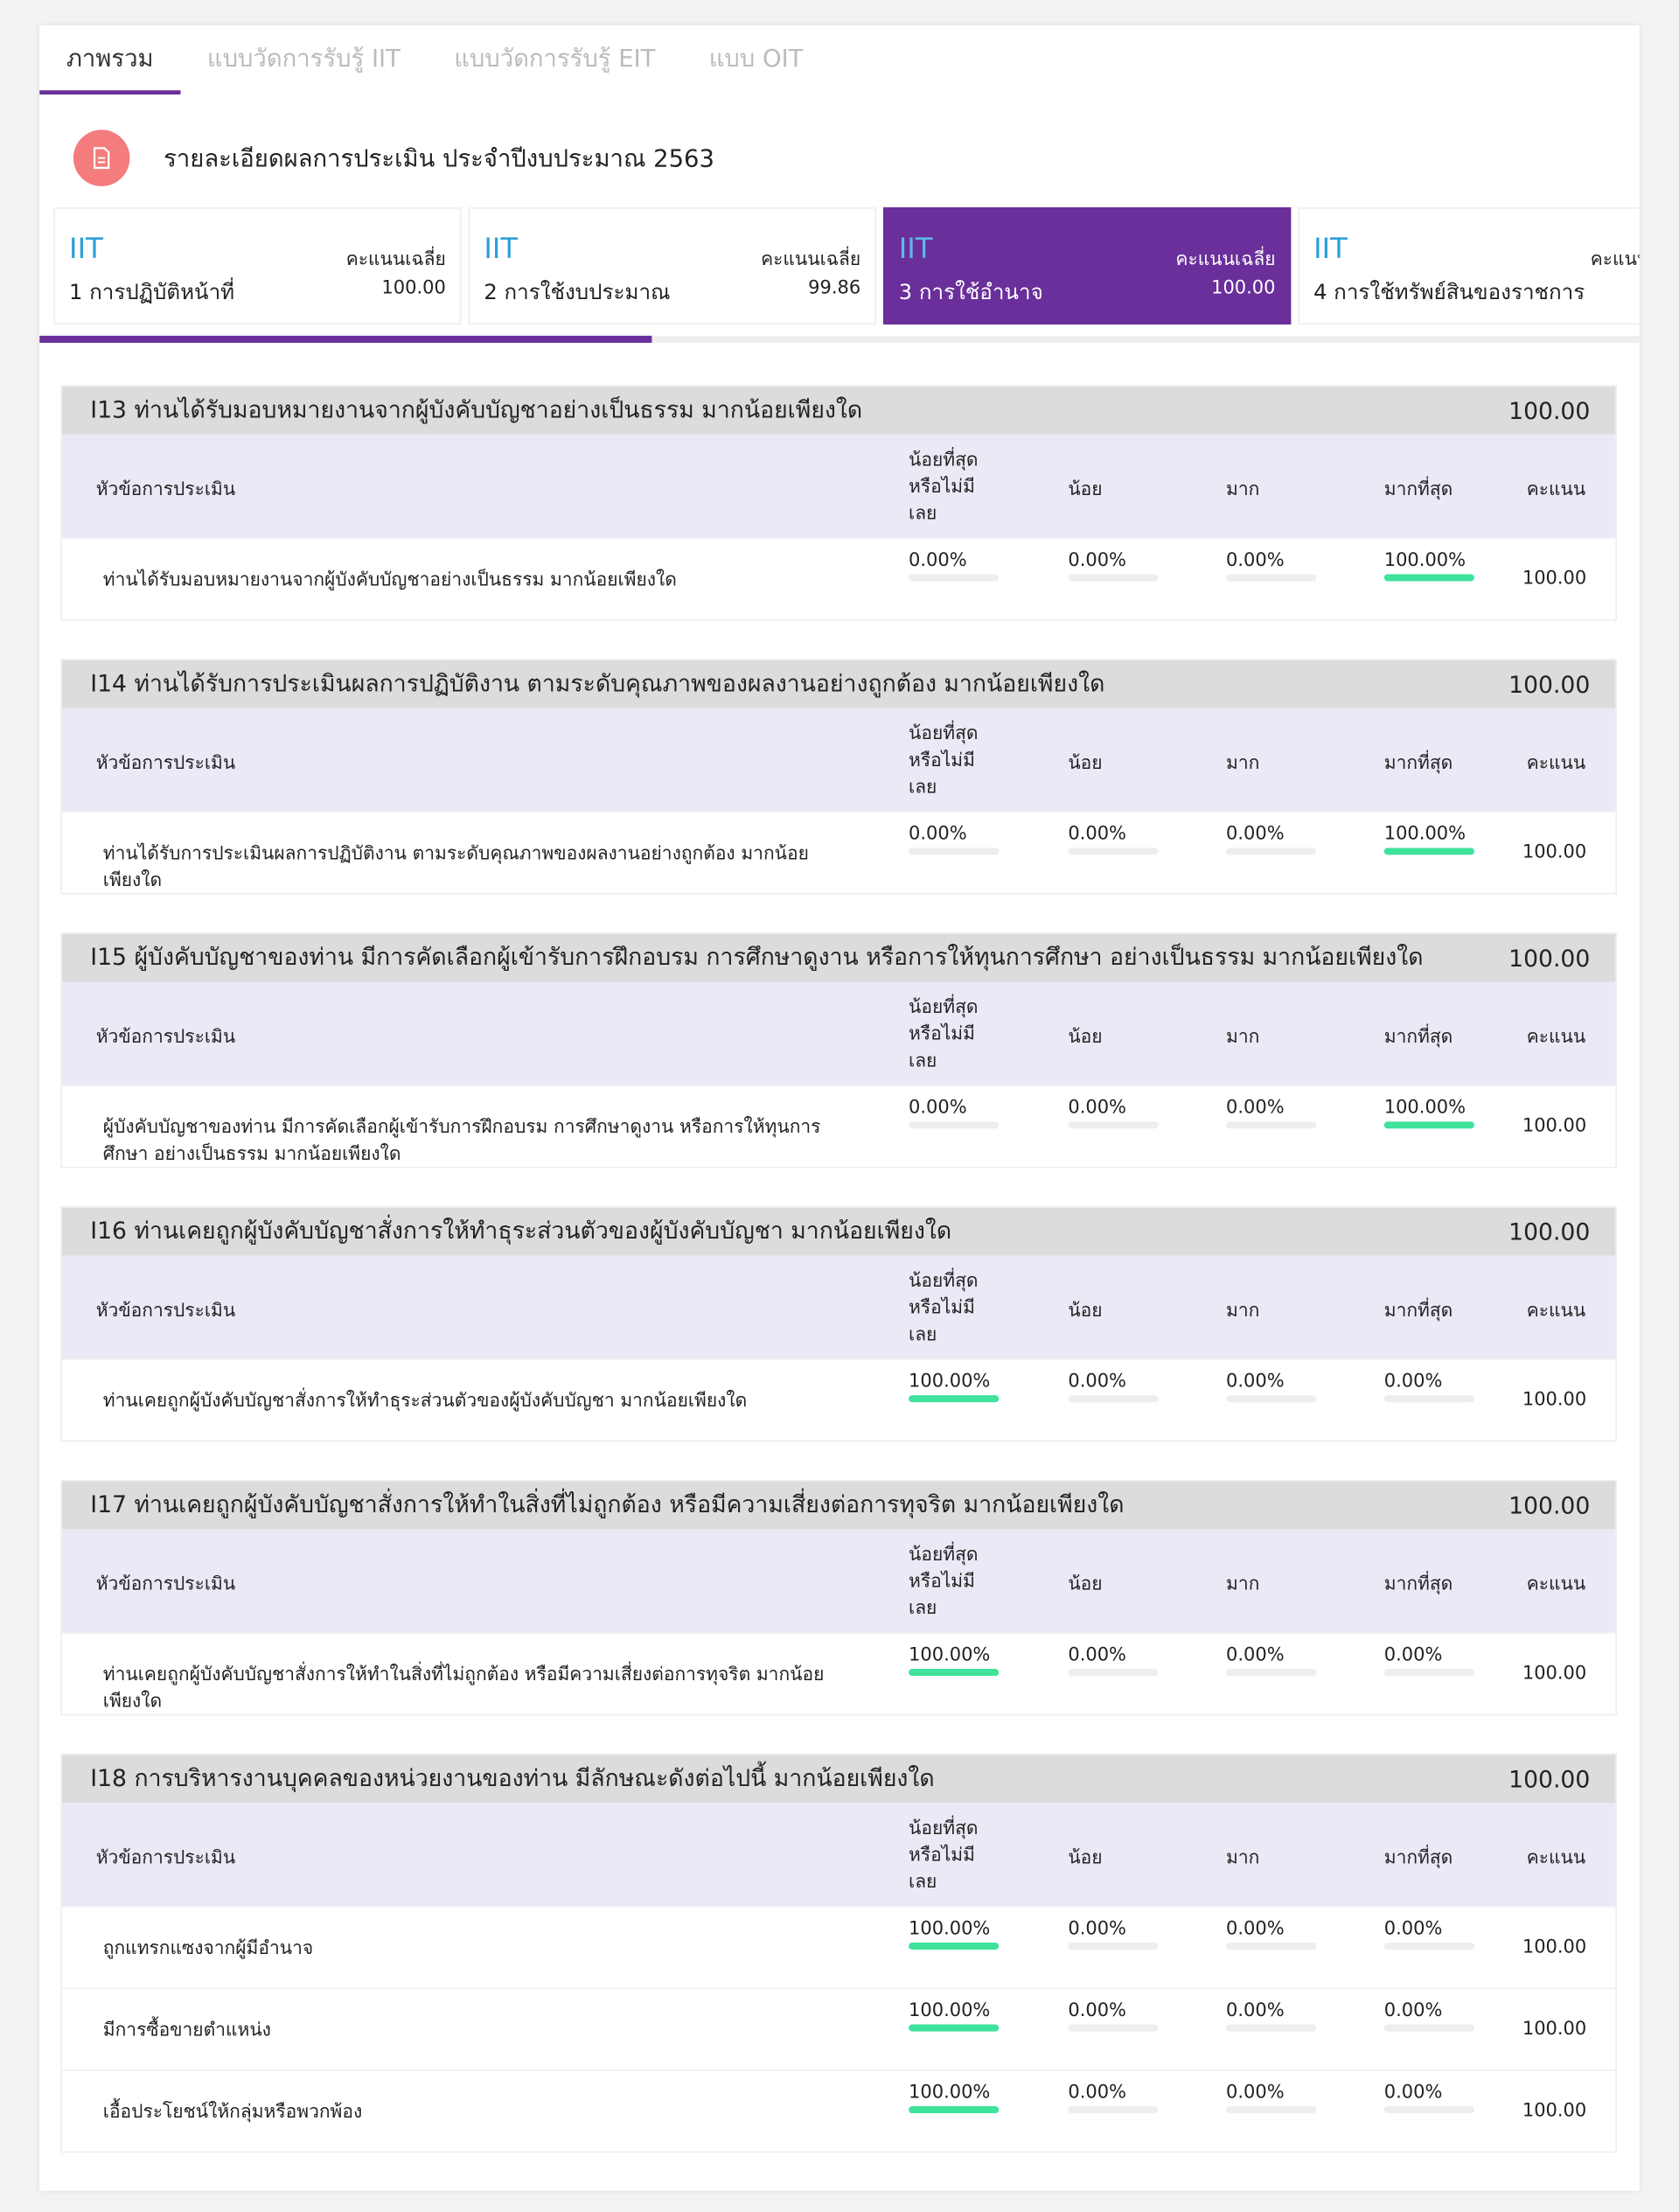 This screenshot has height=2212, width=1679. I want to click on tab: ภาพรวม, so click(110, 60).